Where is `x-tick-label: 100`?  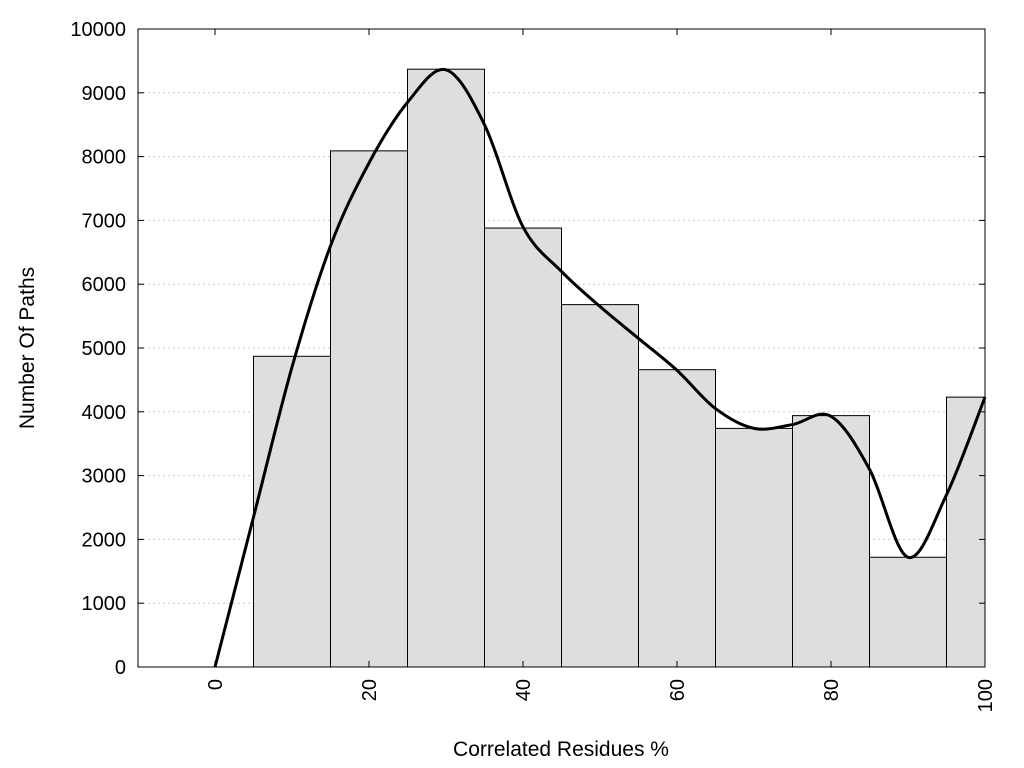 x-tick-label: 100 is located at coordinates (986, 695).